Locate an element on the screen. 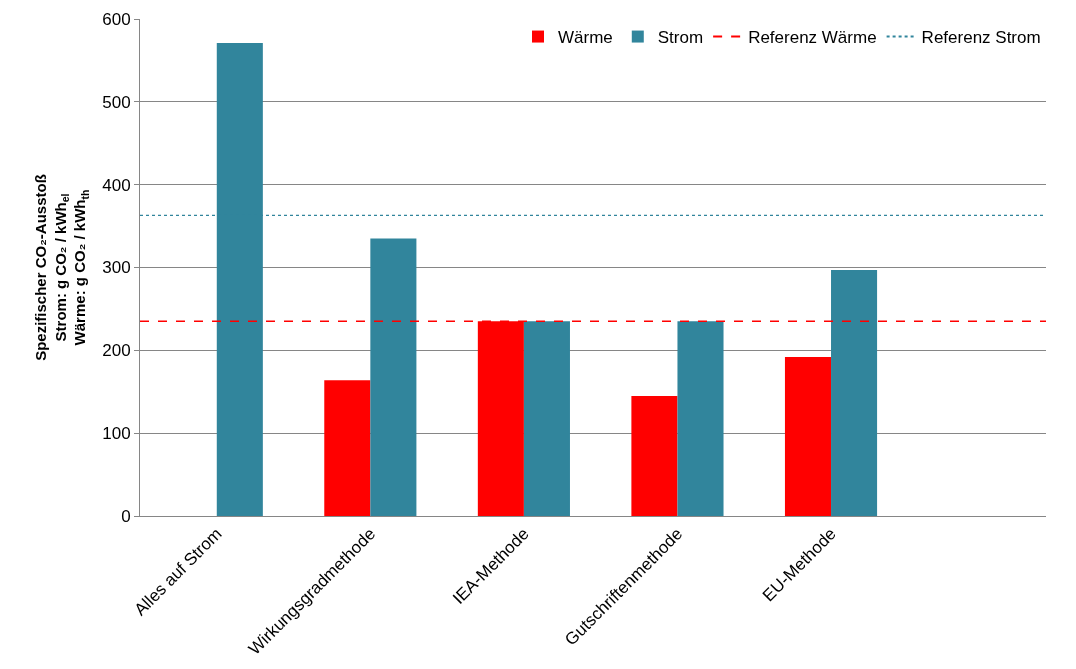 The width and height of the screenshot is (1076, 669). legend-label: Strom is located at coordinates (680, 38).